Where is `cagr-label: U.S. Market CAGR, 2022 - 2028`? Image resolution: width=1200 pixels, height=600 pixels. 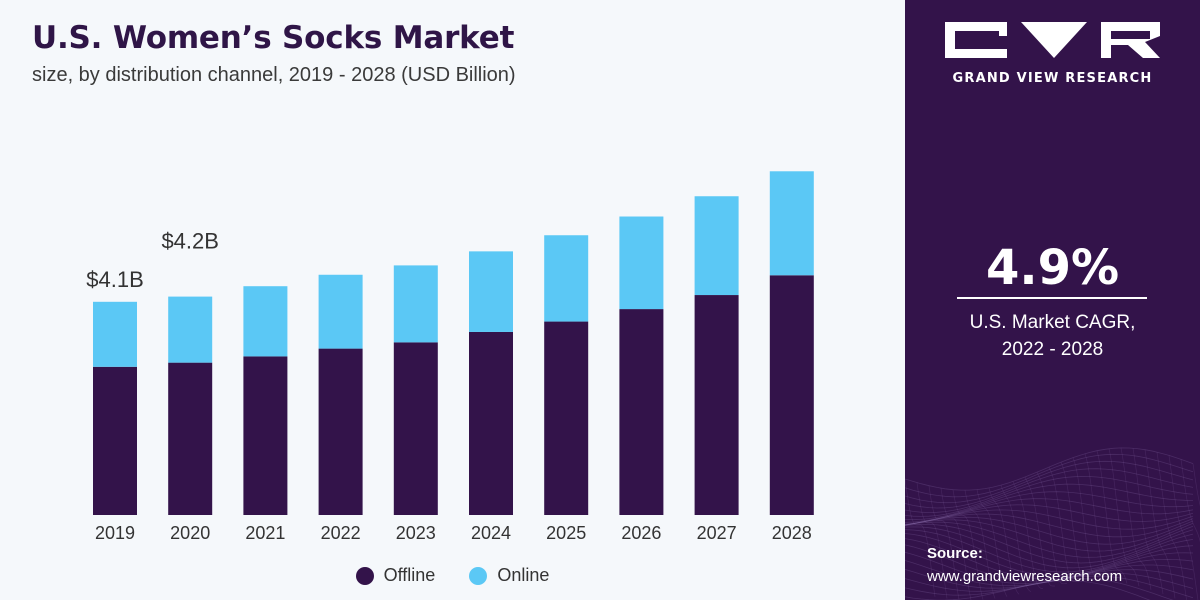 cagr-label: U.S. Market CAGR, 2022 - 2028 is located at coordinates (1052, 336).